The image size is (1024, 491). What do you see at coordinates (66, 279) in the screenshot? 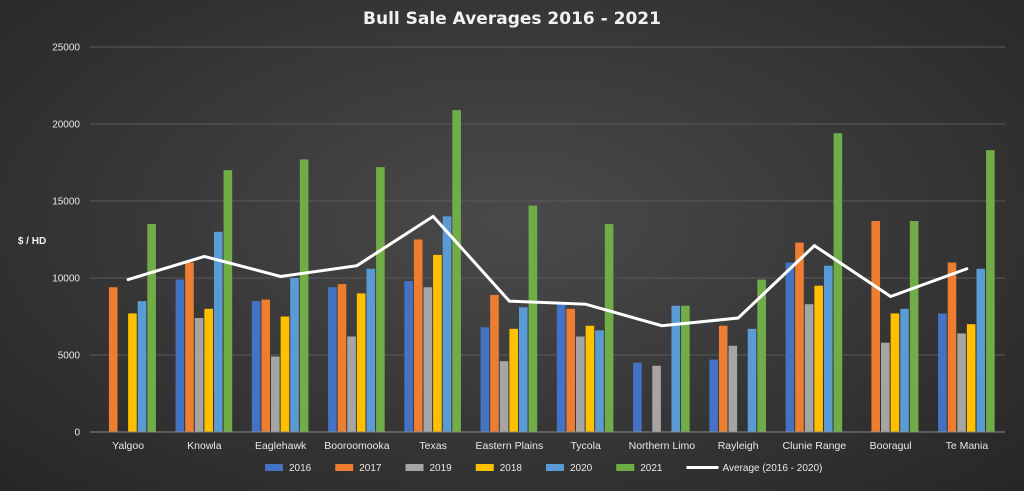
I see `y-tick-label: 10000` at bounding box center [66, 279].